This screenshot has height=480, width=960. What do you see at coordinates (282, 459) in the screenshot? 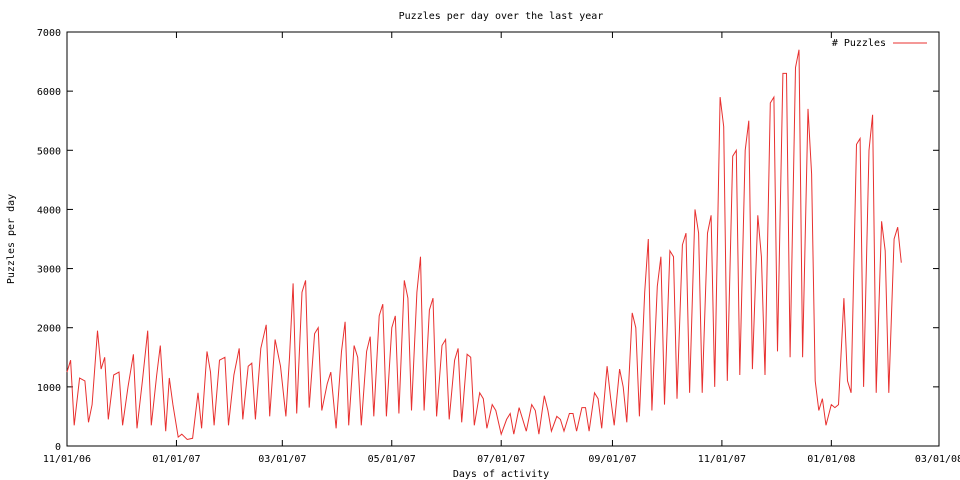
I see `x-tick-label: 03/01/07` at bounding box center [282, 459].